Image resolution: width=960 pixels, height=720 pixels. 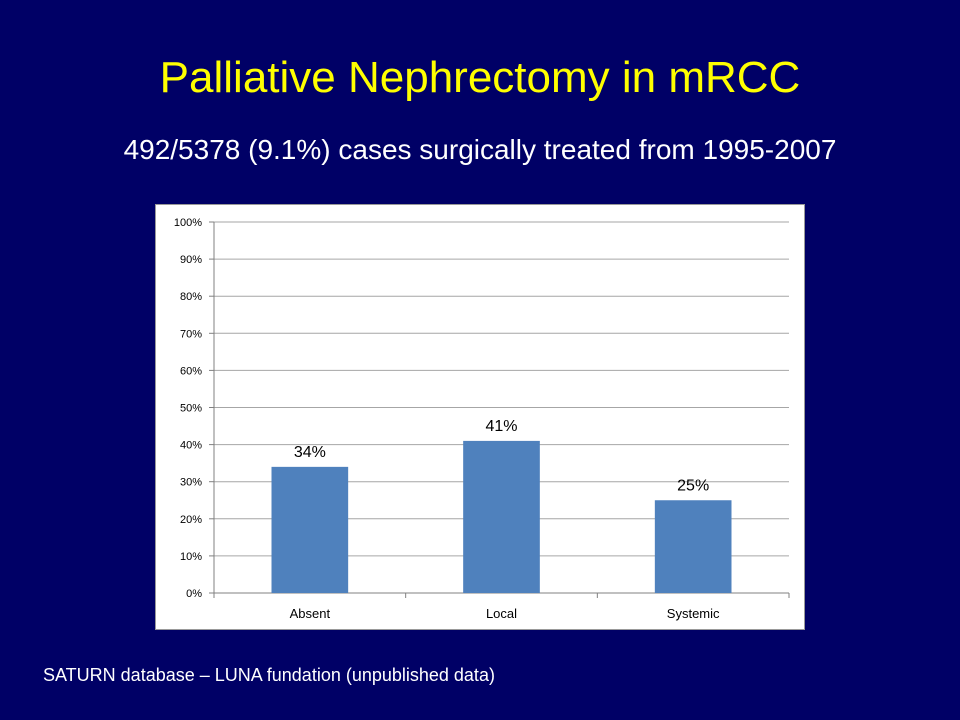 I want to click on y-tick-label: 60%, so click(x=191, y=371).